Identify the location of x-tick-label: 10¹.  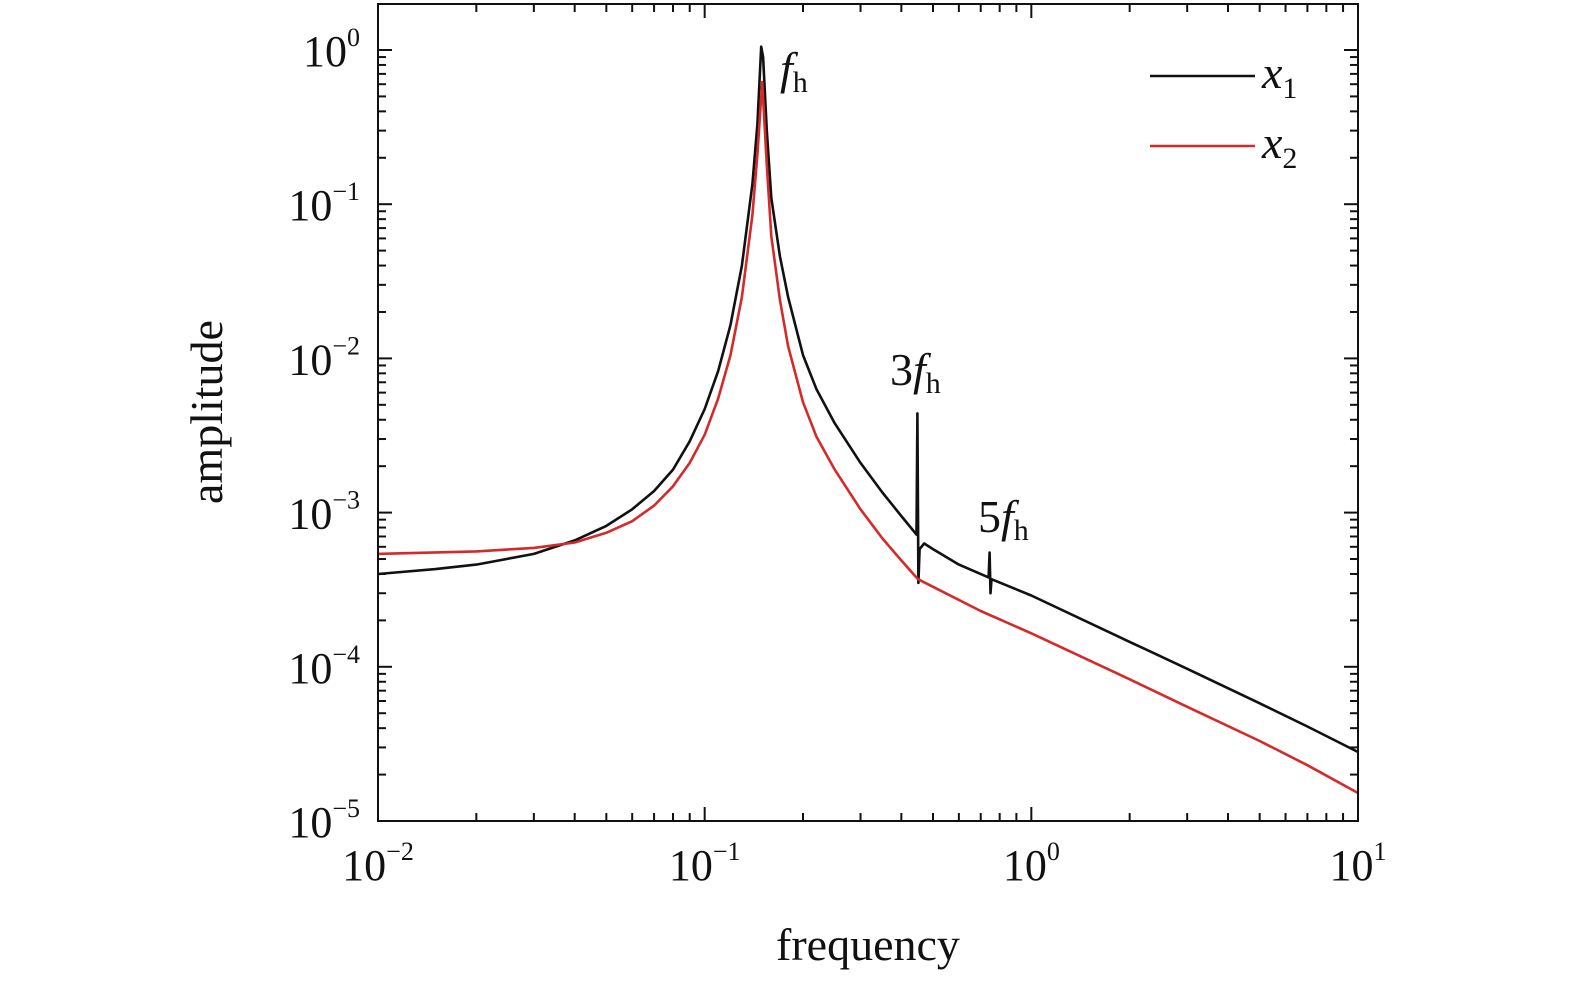
(1358, 863).